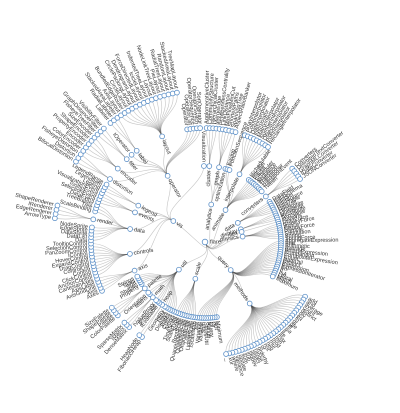  Describe the element at coordinates (217, 178) in the screenshot. I see `node-label: graph` at that location.